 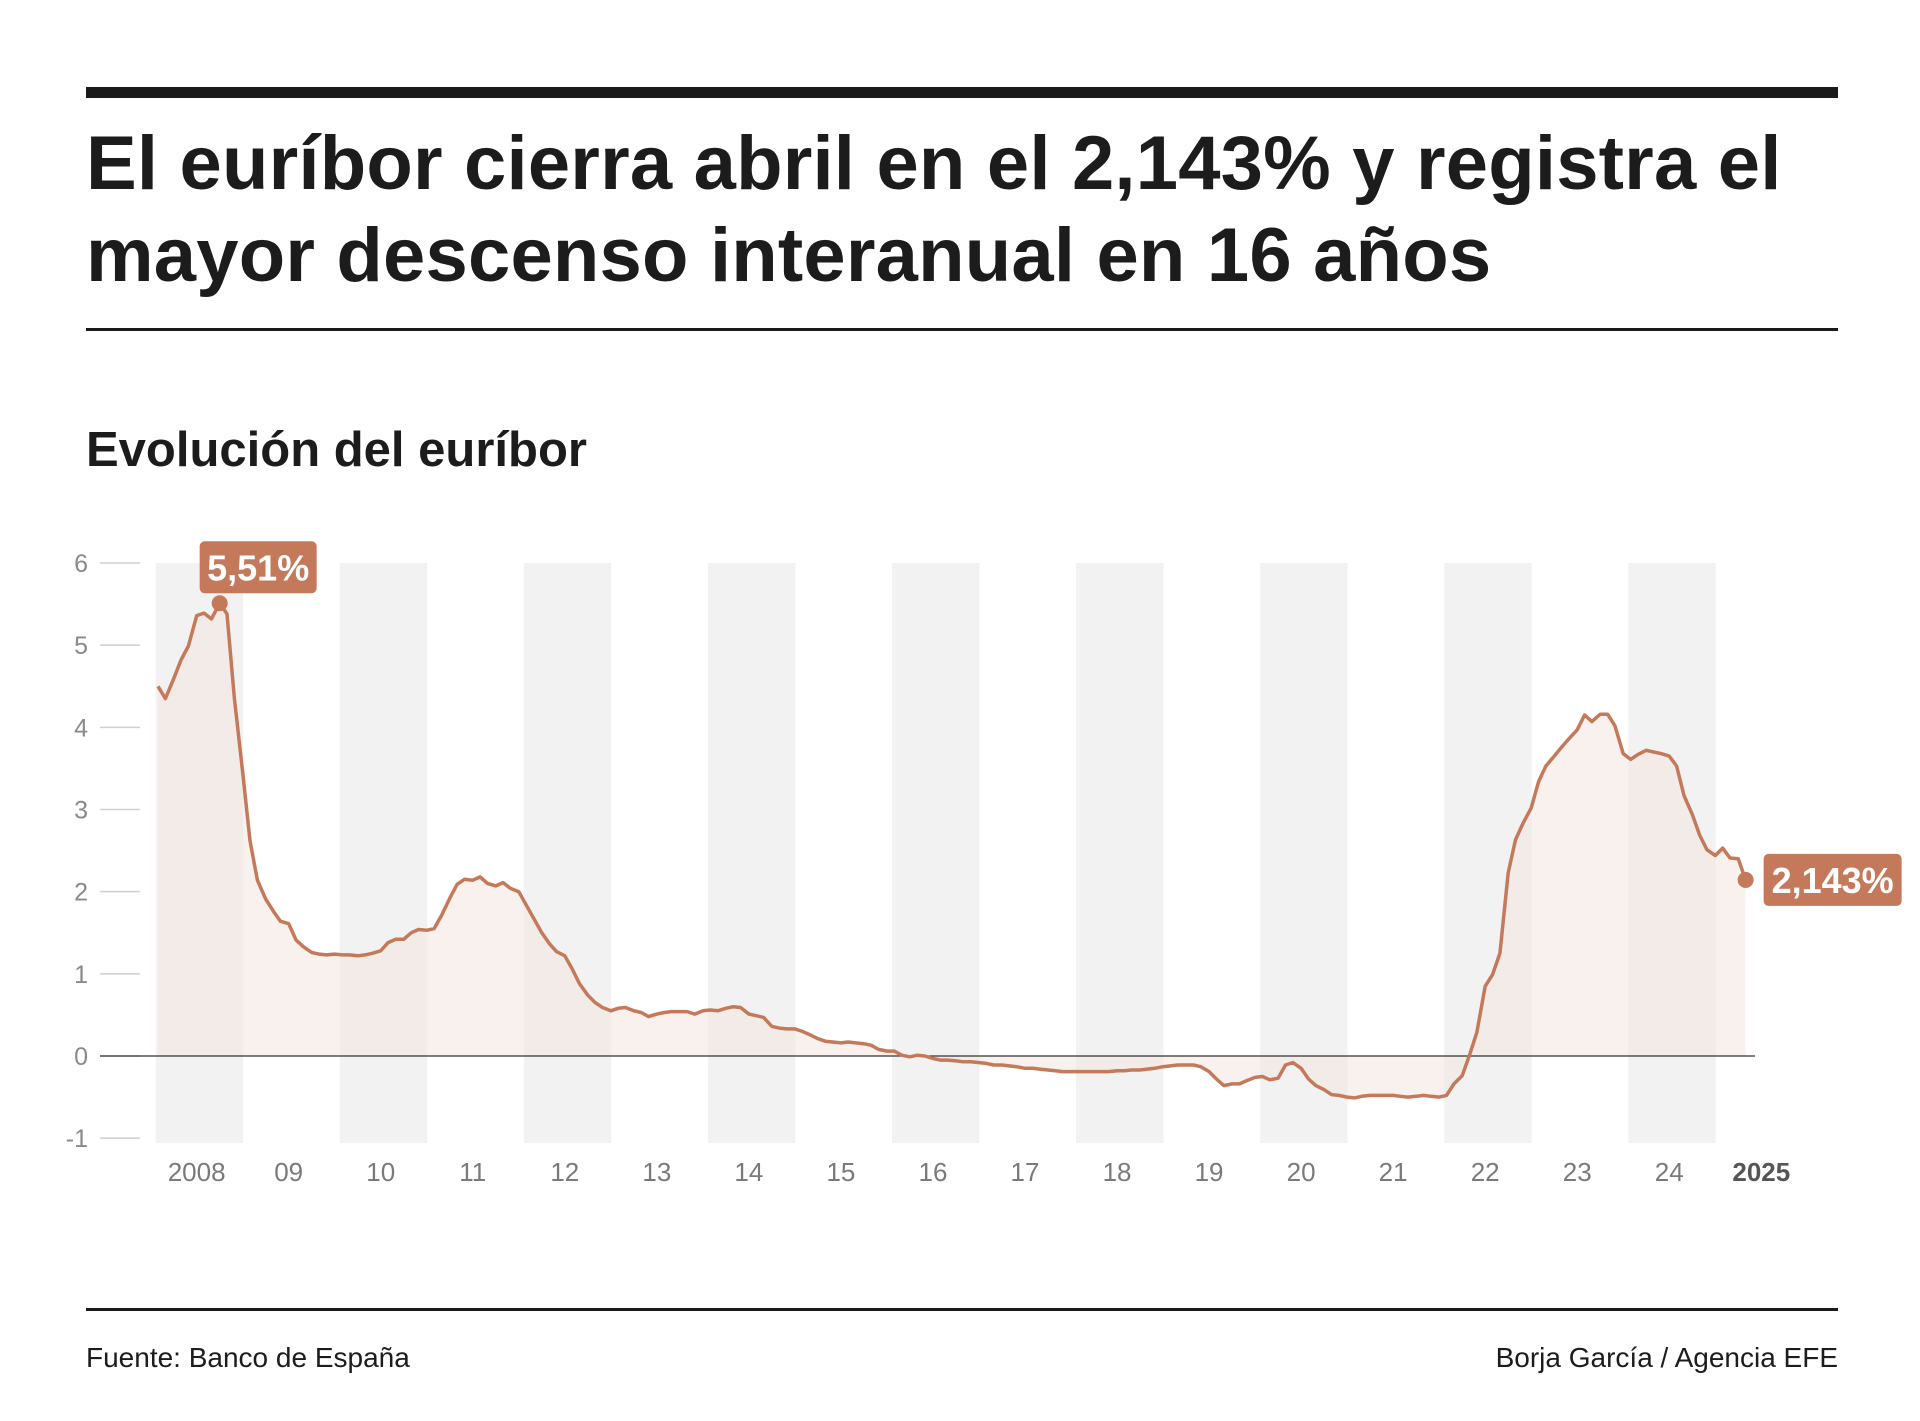 What do you see at coordinates (1761, 1172) in the screenshot?
I see `xtick-label: 2025` at bounding box center [1761, 1172].